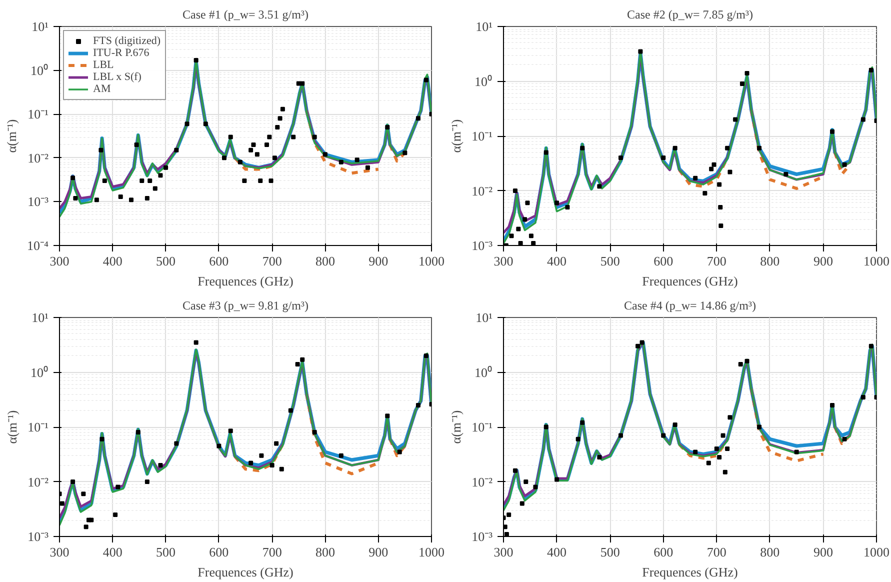 The width and height of the screenshot is (891, 582). I want to click on legend-label: LBL x S(f), so click(117, 77).